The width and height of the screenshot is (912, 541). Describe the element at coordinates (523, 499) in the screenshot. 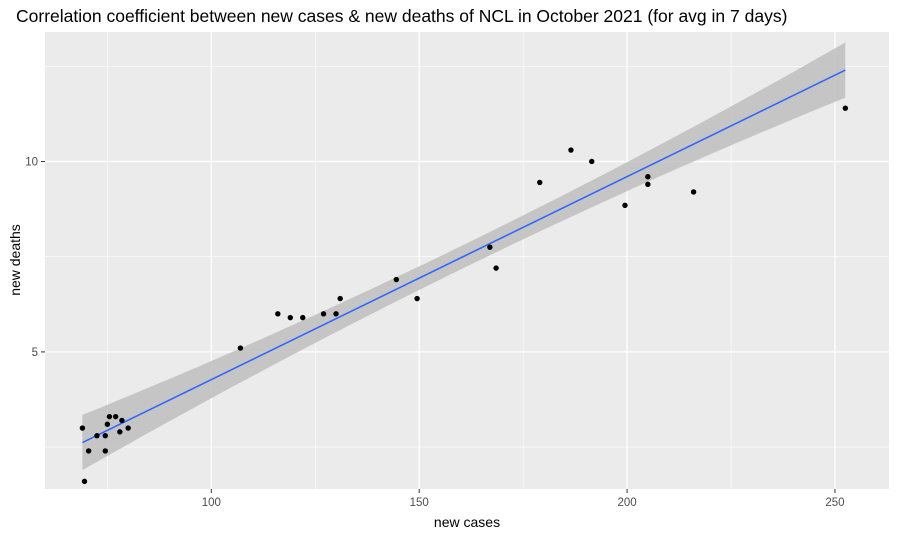

I see `x-axis-ticks: 100 150 200 250` at that location.